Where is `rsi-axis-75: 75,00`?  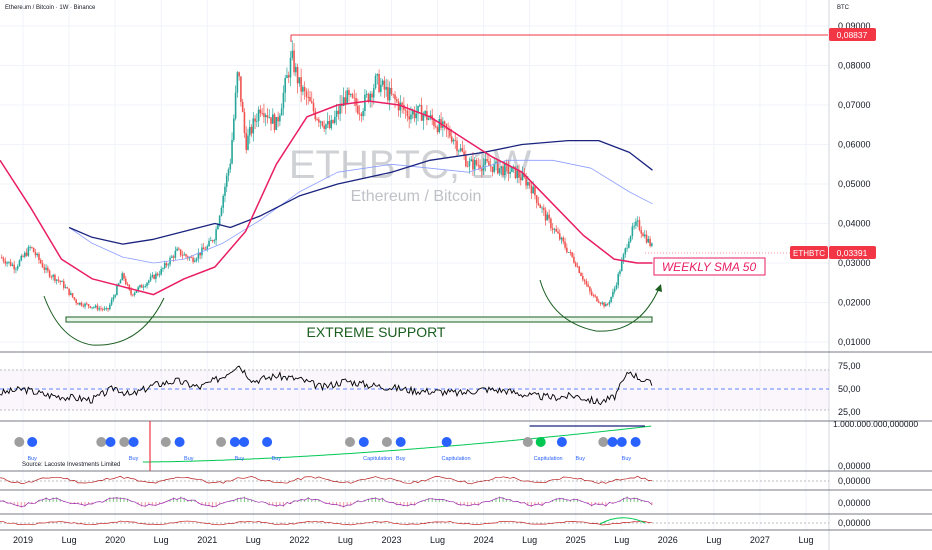 rsi-axis-75: 75,00 is located at coordinates (849, 366).